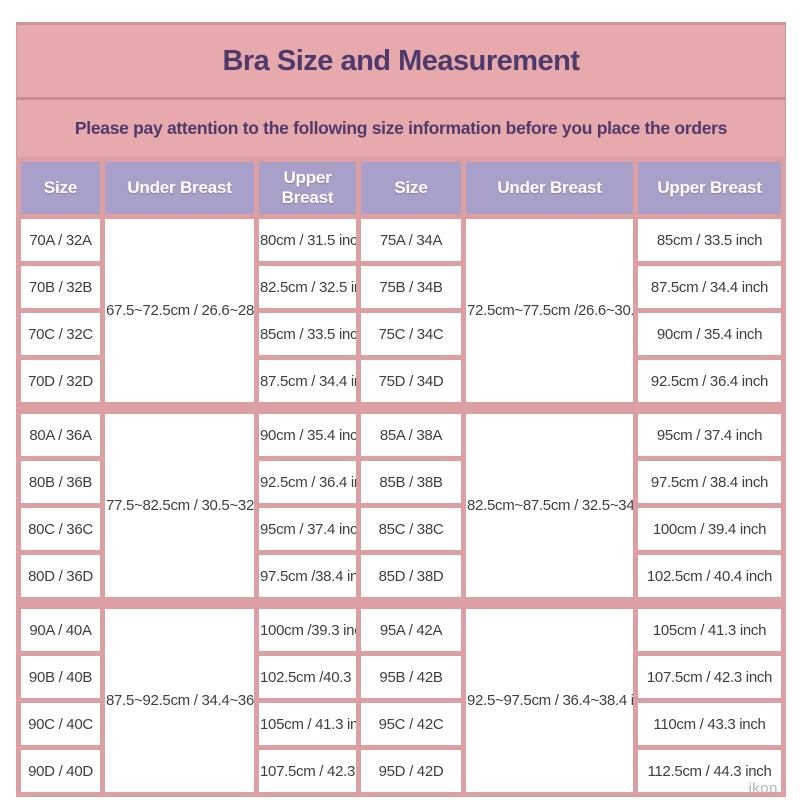 The height and width of the screenshot is (800, 800). I want to click on under-breast-cell: 87.5~92.5cm / 34.4~36.4 inch, so click(179, 700).